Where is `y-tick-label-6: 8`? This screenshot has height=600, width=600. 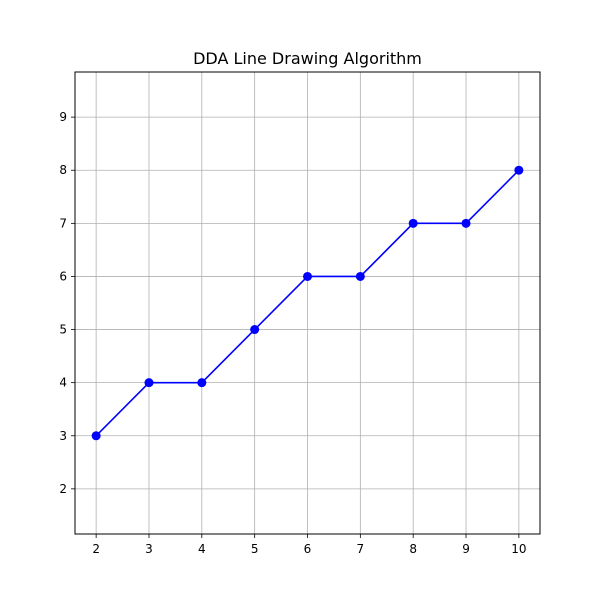
y-tick-label-6: 8 is located at coordinates (63, 170).